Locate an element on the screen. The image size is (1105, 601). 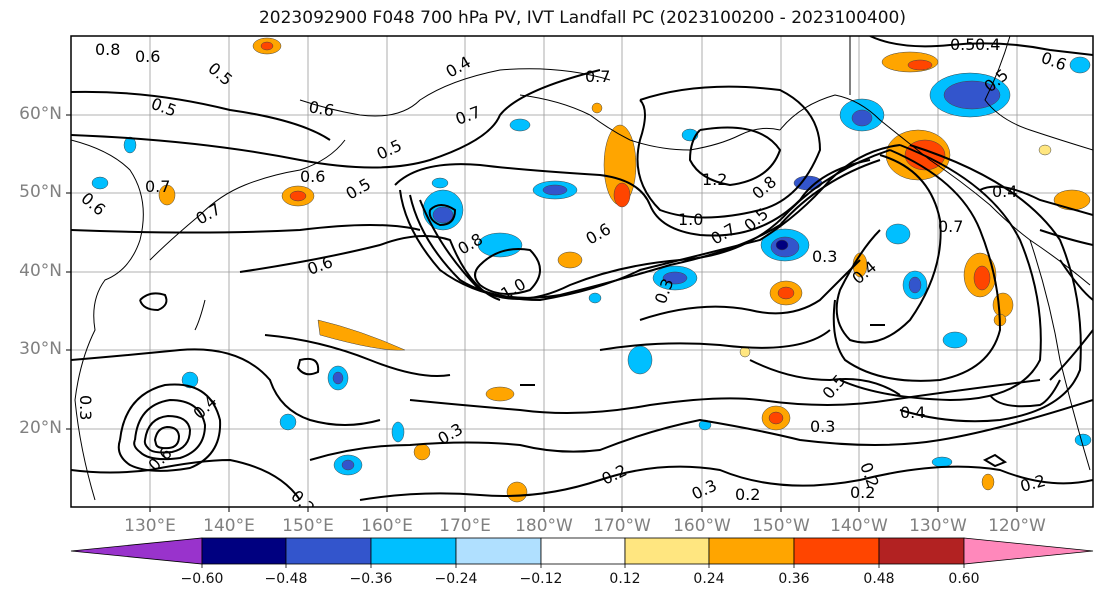
contour-label: 0.5 is located at coordinates (962, 44).